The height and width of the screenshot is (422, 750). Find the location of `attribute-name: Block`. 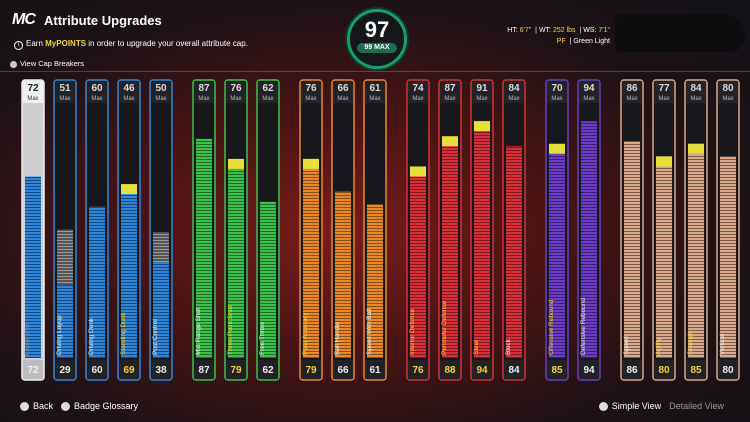

attribute-name: Block is located at coordinates (508, 346).